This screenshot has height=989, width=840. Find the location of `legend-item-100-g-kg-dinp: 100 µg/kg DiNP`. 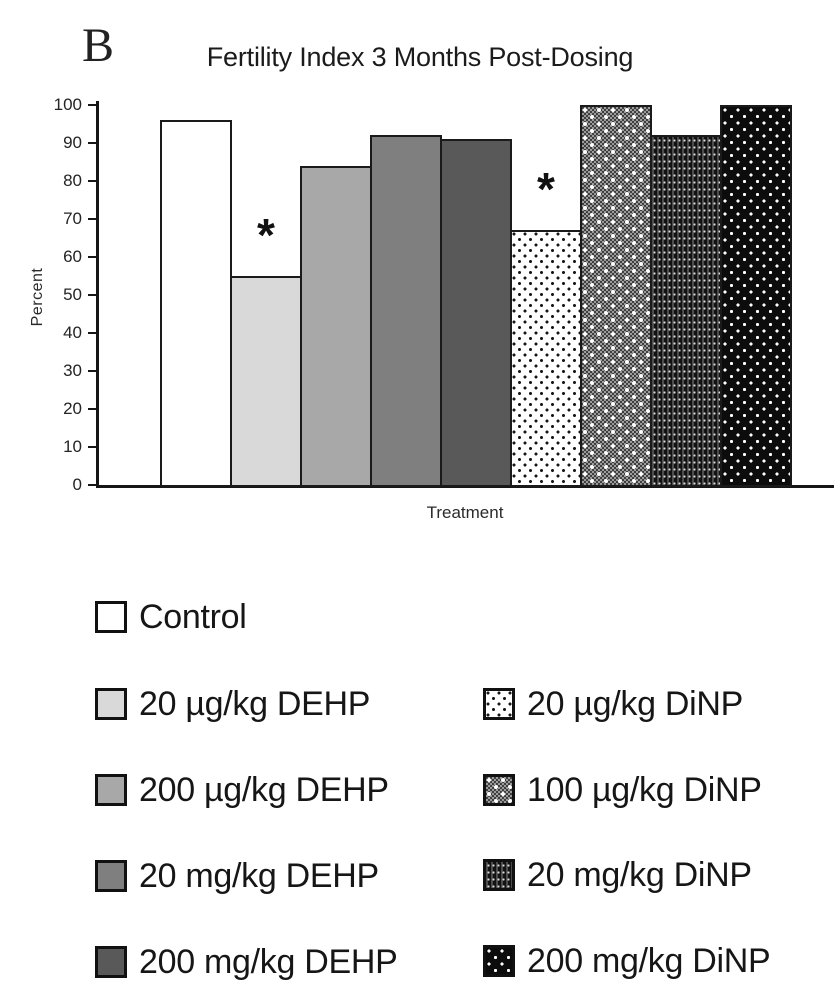

legend-item-100-g-kg-dinp: 100 µg/kg DiNP is located at coordinates (622, 790).